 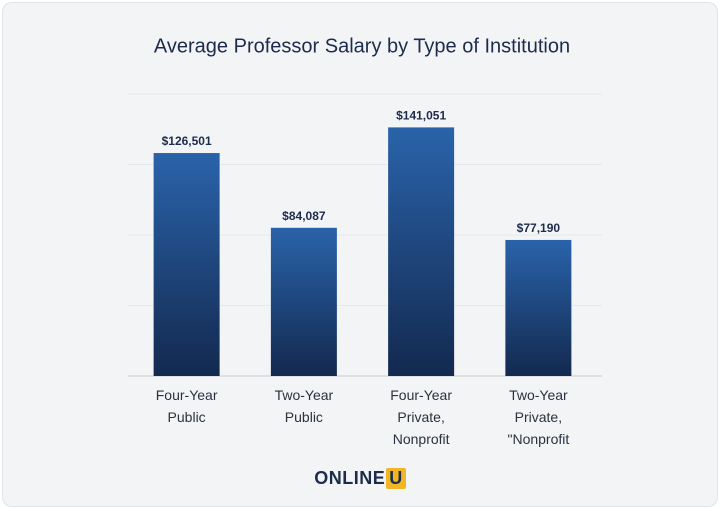 What do you see at coordinates (421, 417) in the screenshot?
I see `x-tick-label: Four-Year Private, Nonprofit` at bounding box center [421, 417].